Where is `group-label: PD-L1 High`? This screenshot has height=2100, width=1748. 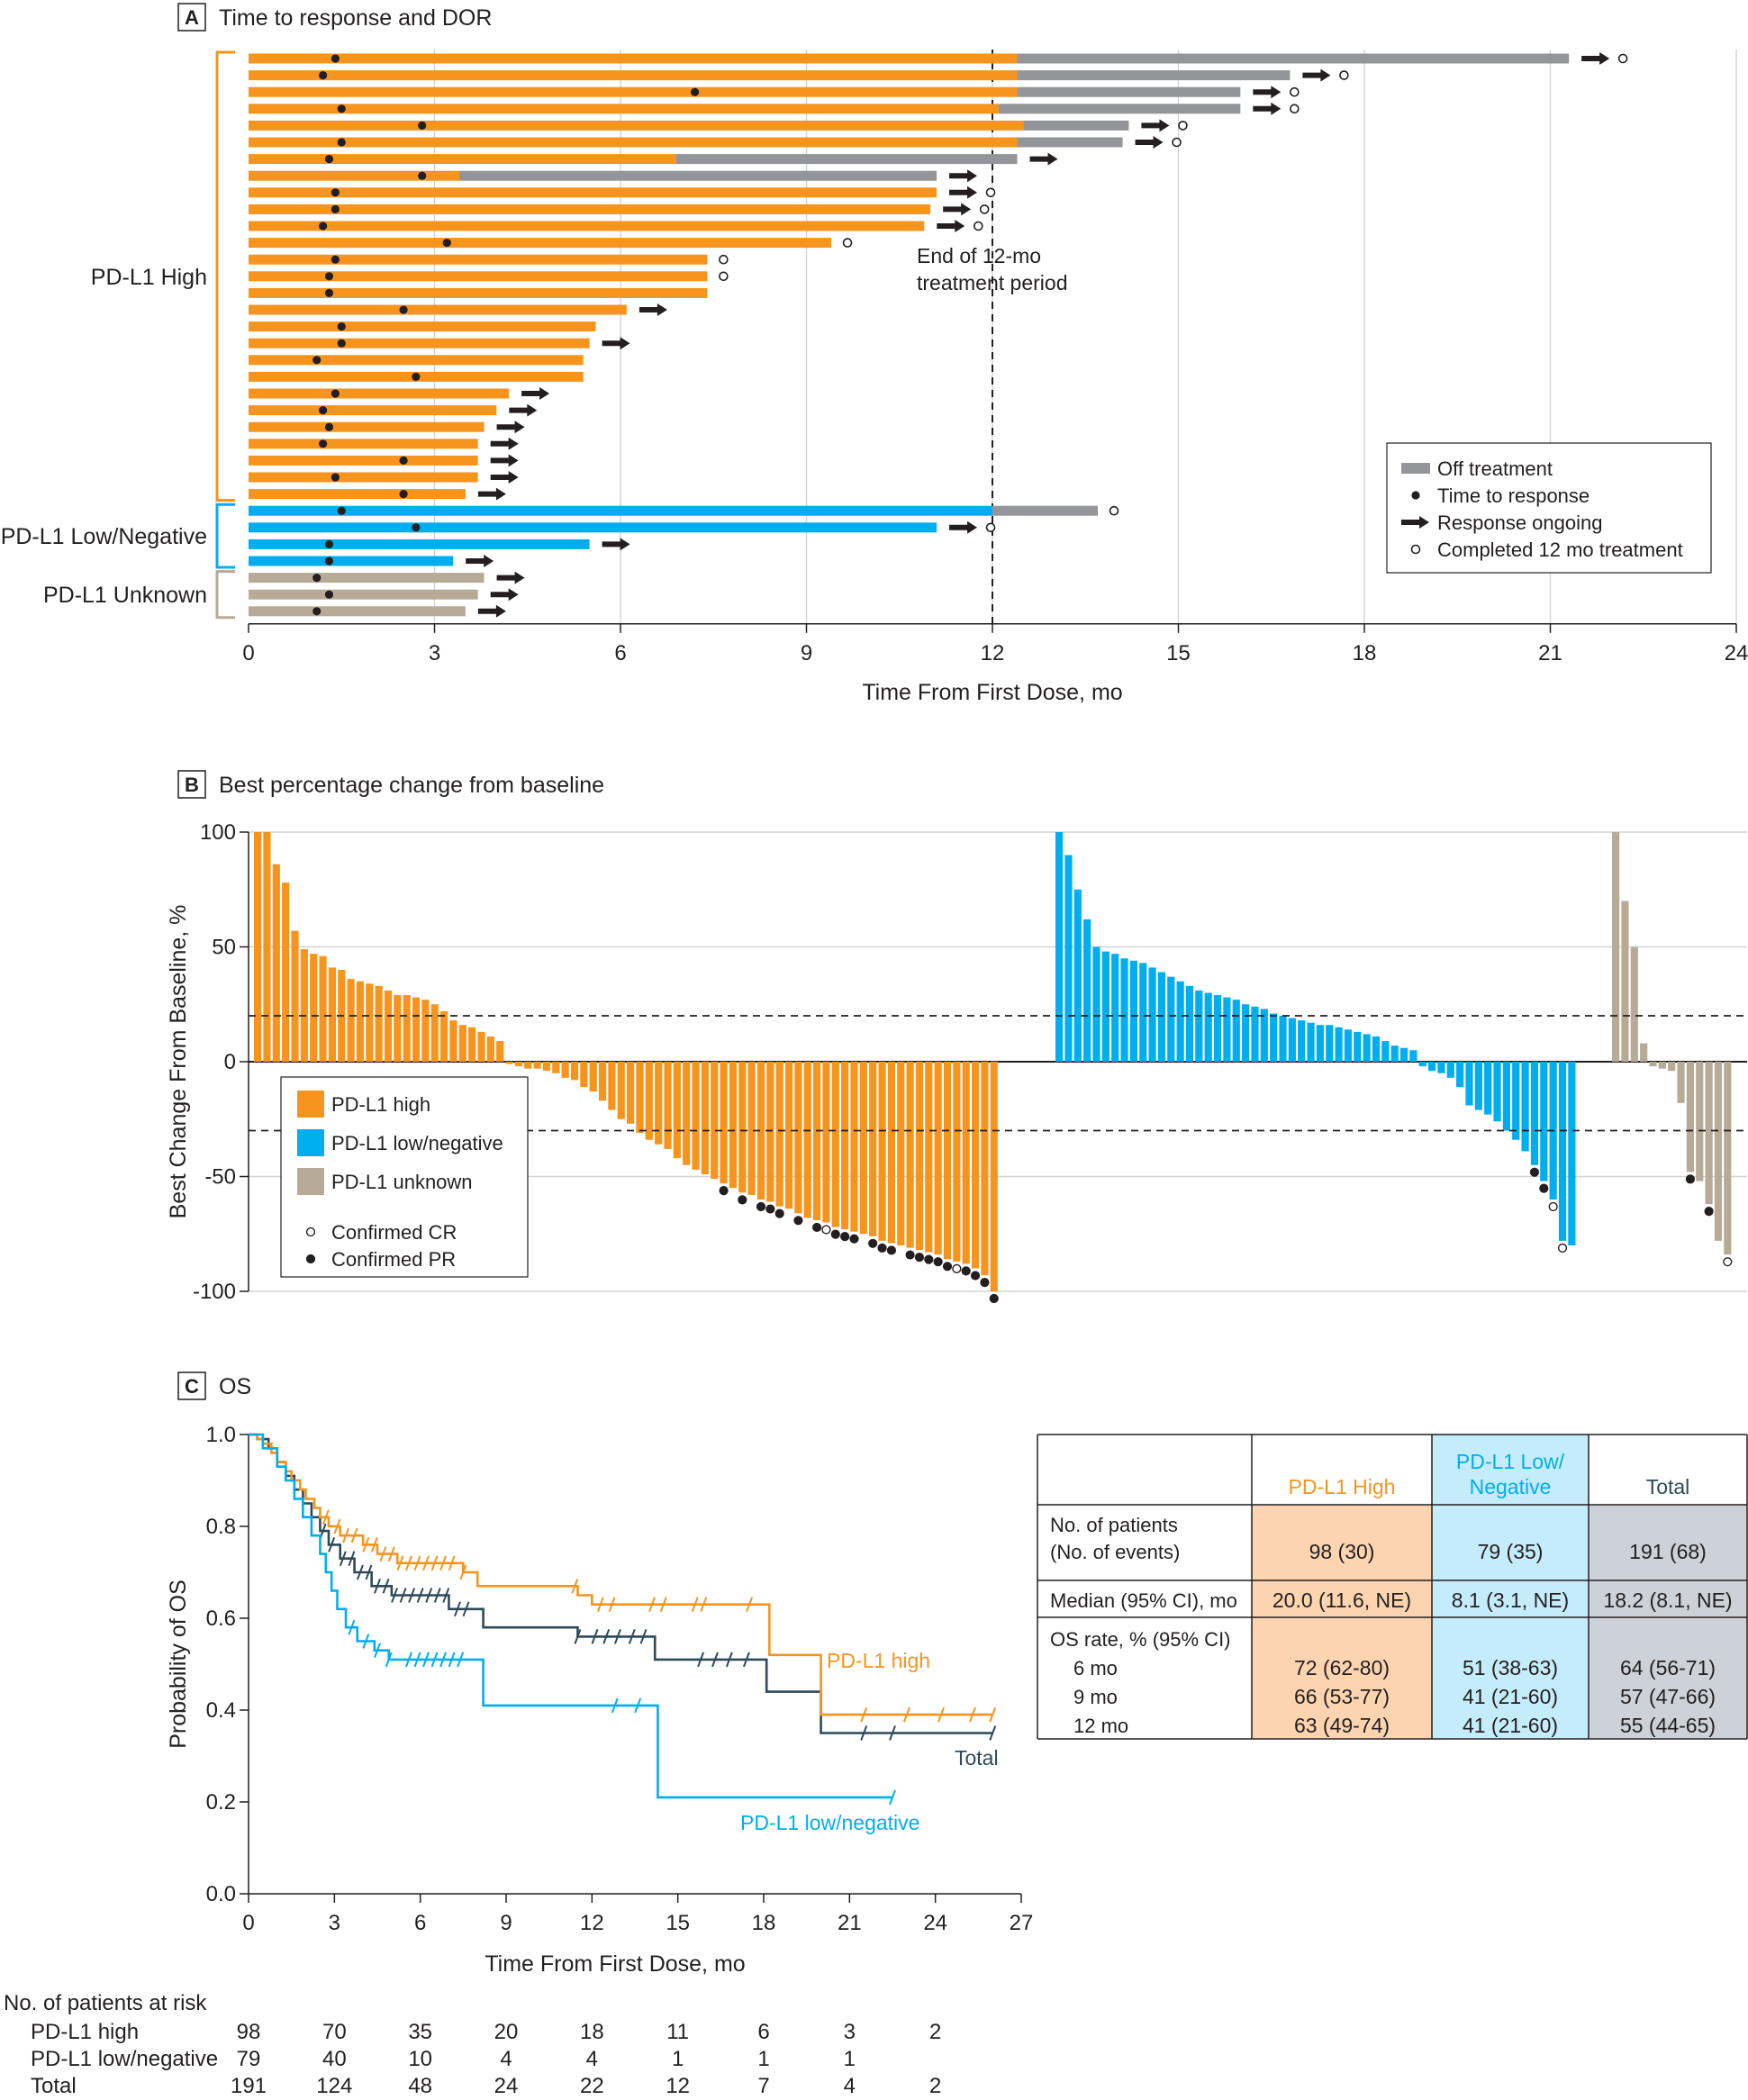 group-label: PD-L1 High is located at coordinates (149, 277).